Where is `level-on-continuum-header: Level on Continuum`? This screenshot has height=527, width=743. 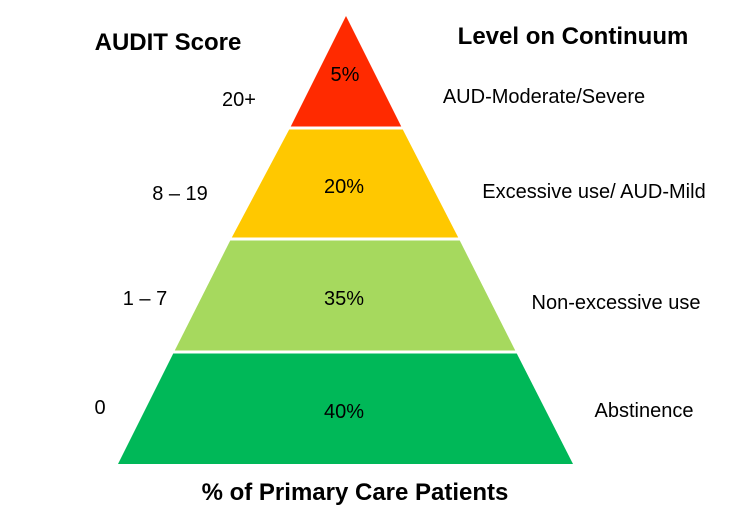
level-on-continuum-header: Level on Continuum is located at coordinates (573, 36).